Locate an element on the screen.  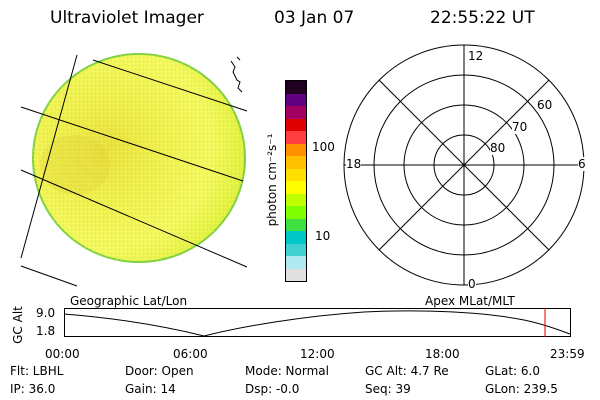
info-mode: Mode: Normal is located at coordinates (287, 371).